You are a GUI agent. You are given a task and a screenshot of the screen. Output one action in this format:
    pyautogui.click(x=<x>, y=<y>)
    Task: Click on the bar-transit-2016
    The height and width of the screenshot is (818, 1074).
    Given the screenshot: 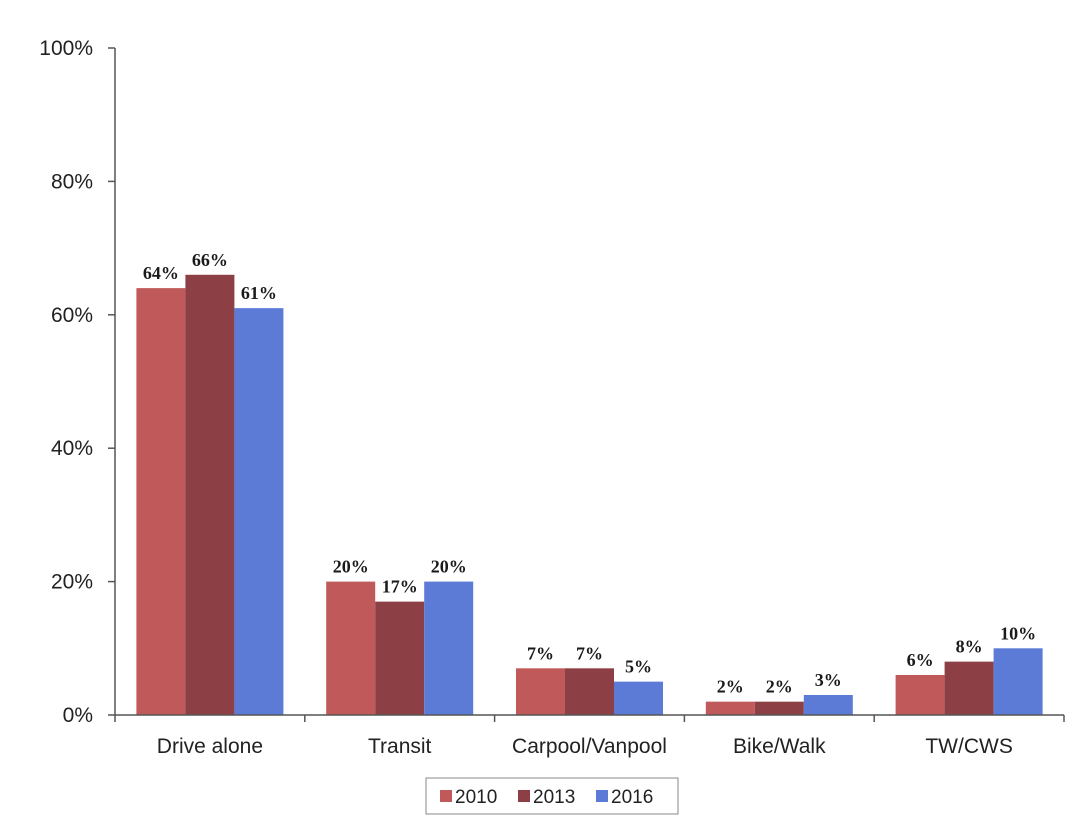 What is the action you would take?
    pyautogui.click(x=449, y=648)
    